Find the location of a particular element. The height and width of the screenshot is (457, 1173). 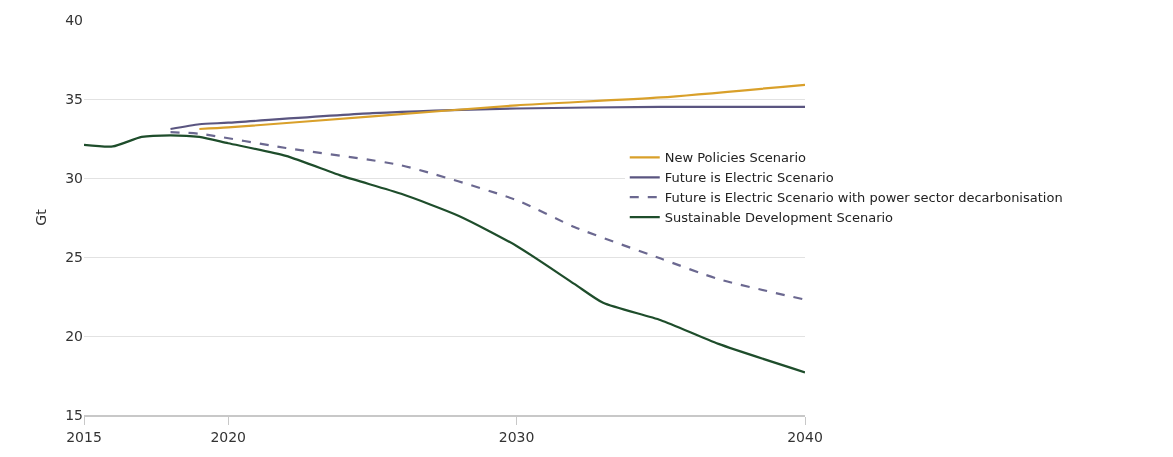

legend-label: New Policies Scenario is located at coordinates (735, 158).